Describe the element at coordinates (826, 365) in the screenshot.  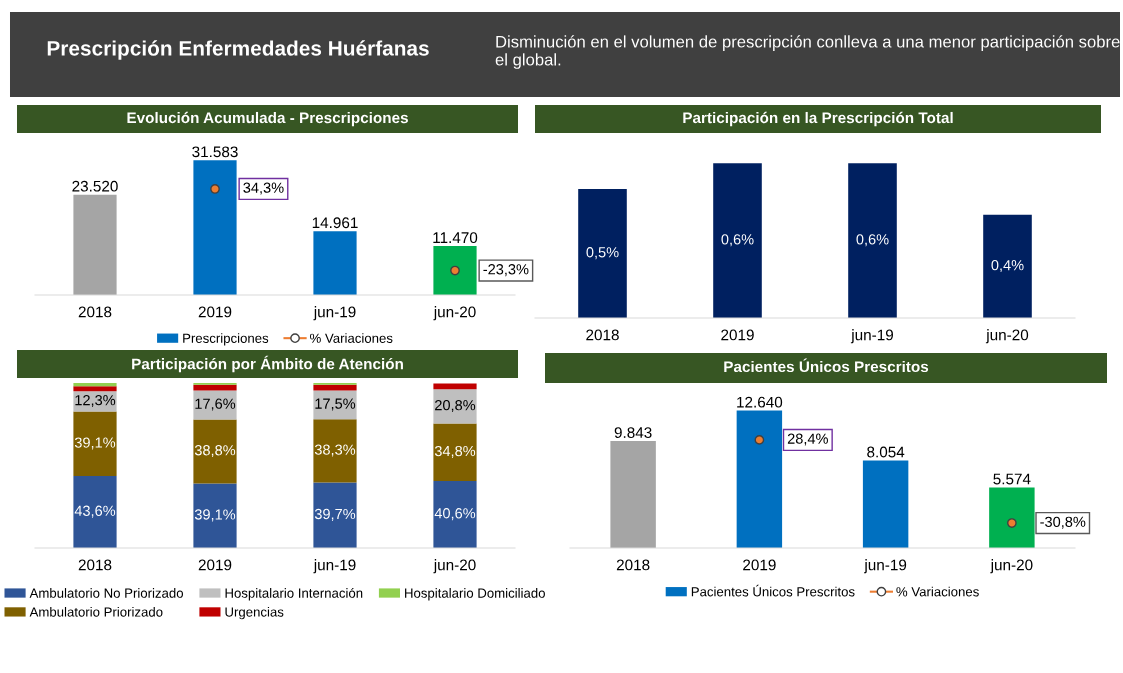
I see `chart-title: Pacientes Únicos Prescritos` at that location.